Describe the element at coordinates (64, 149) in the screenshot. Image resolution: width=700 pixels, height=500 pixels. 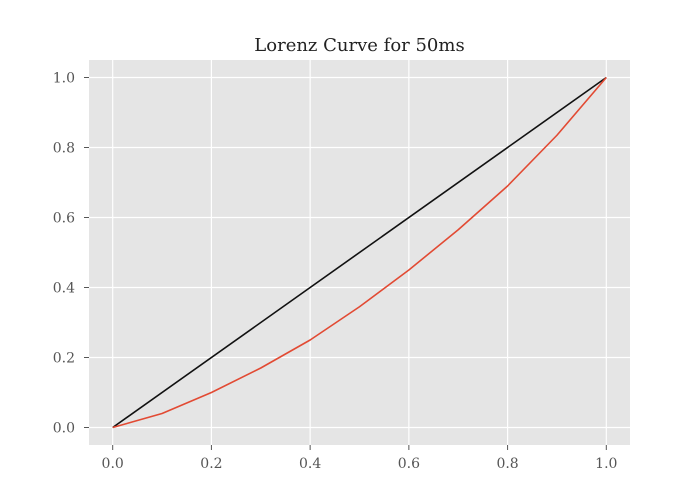
I see `y-tick-label: 0.8` at that location.